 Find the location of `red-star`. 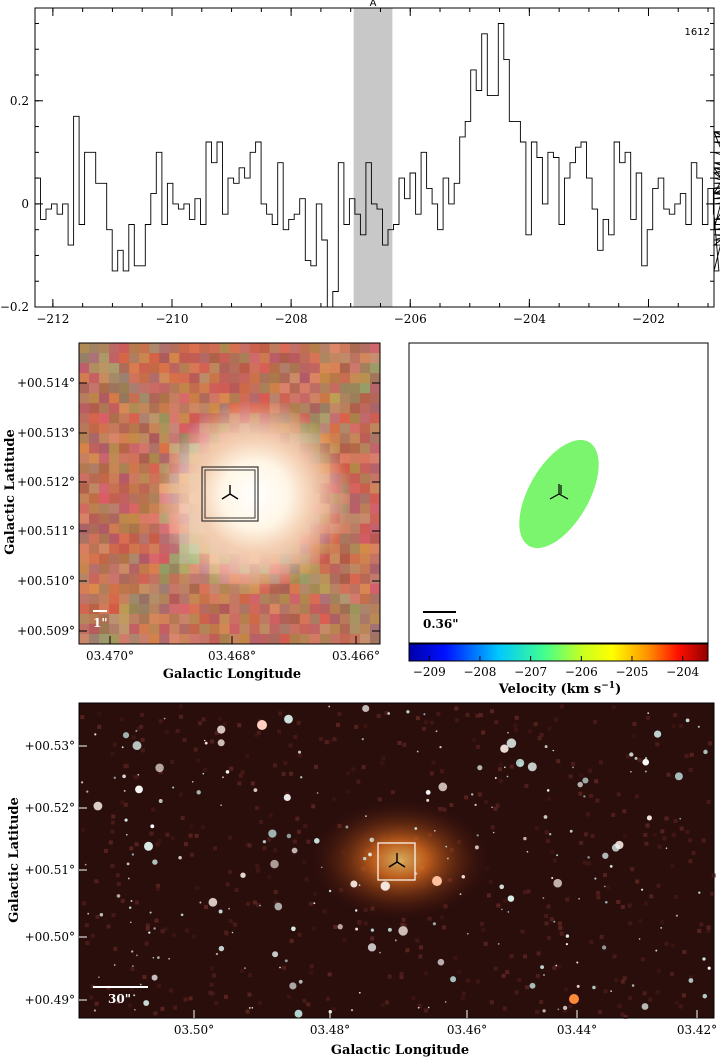

red-star is located at coordinates (574, 999).